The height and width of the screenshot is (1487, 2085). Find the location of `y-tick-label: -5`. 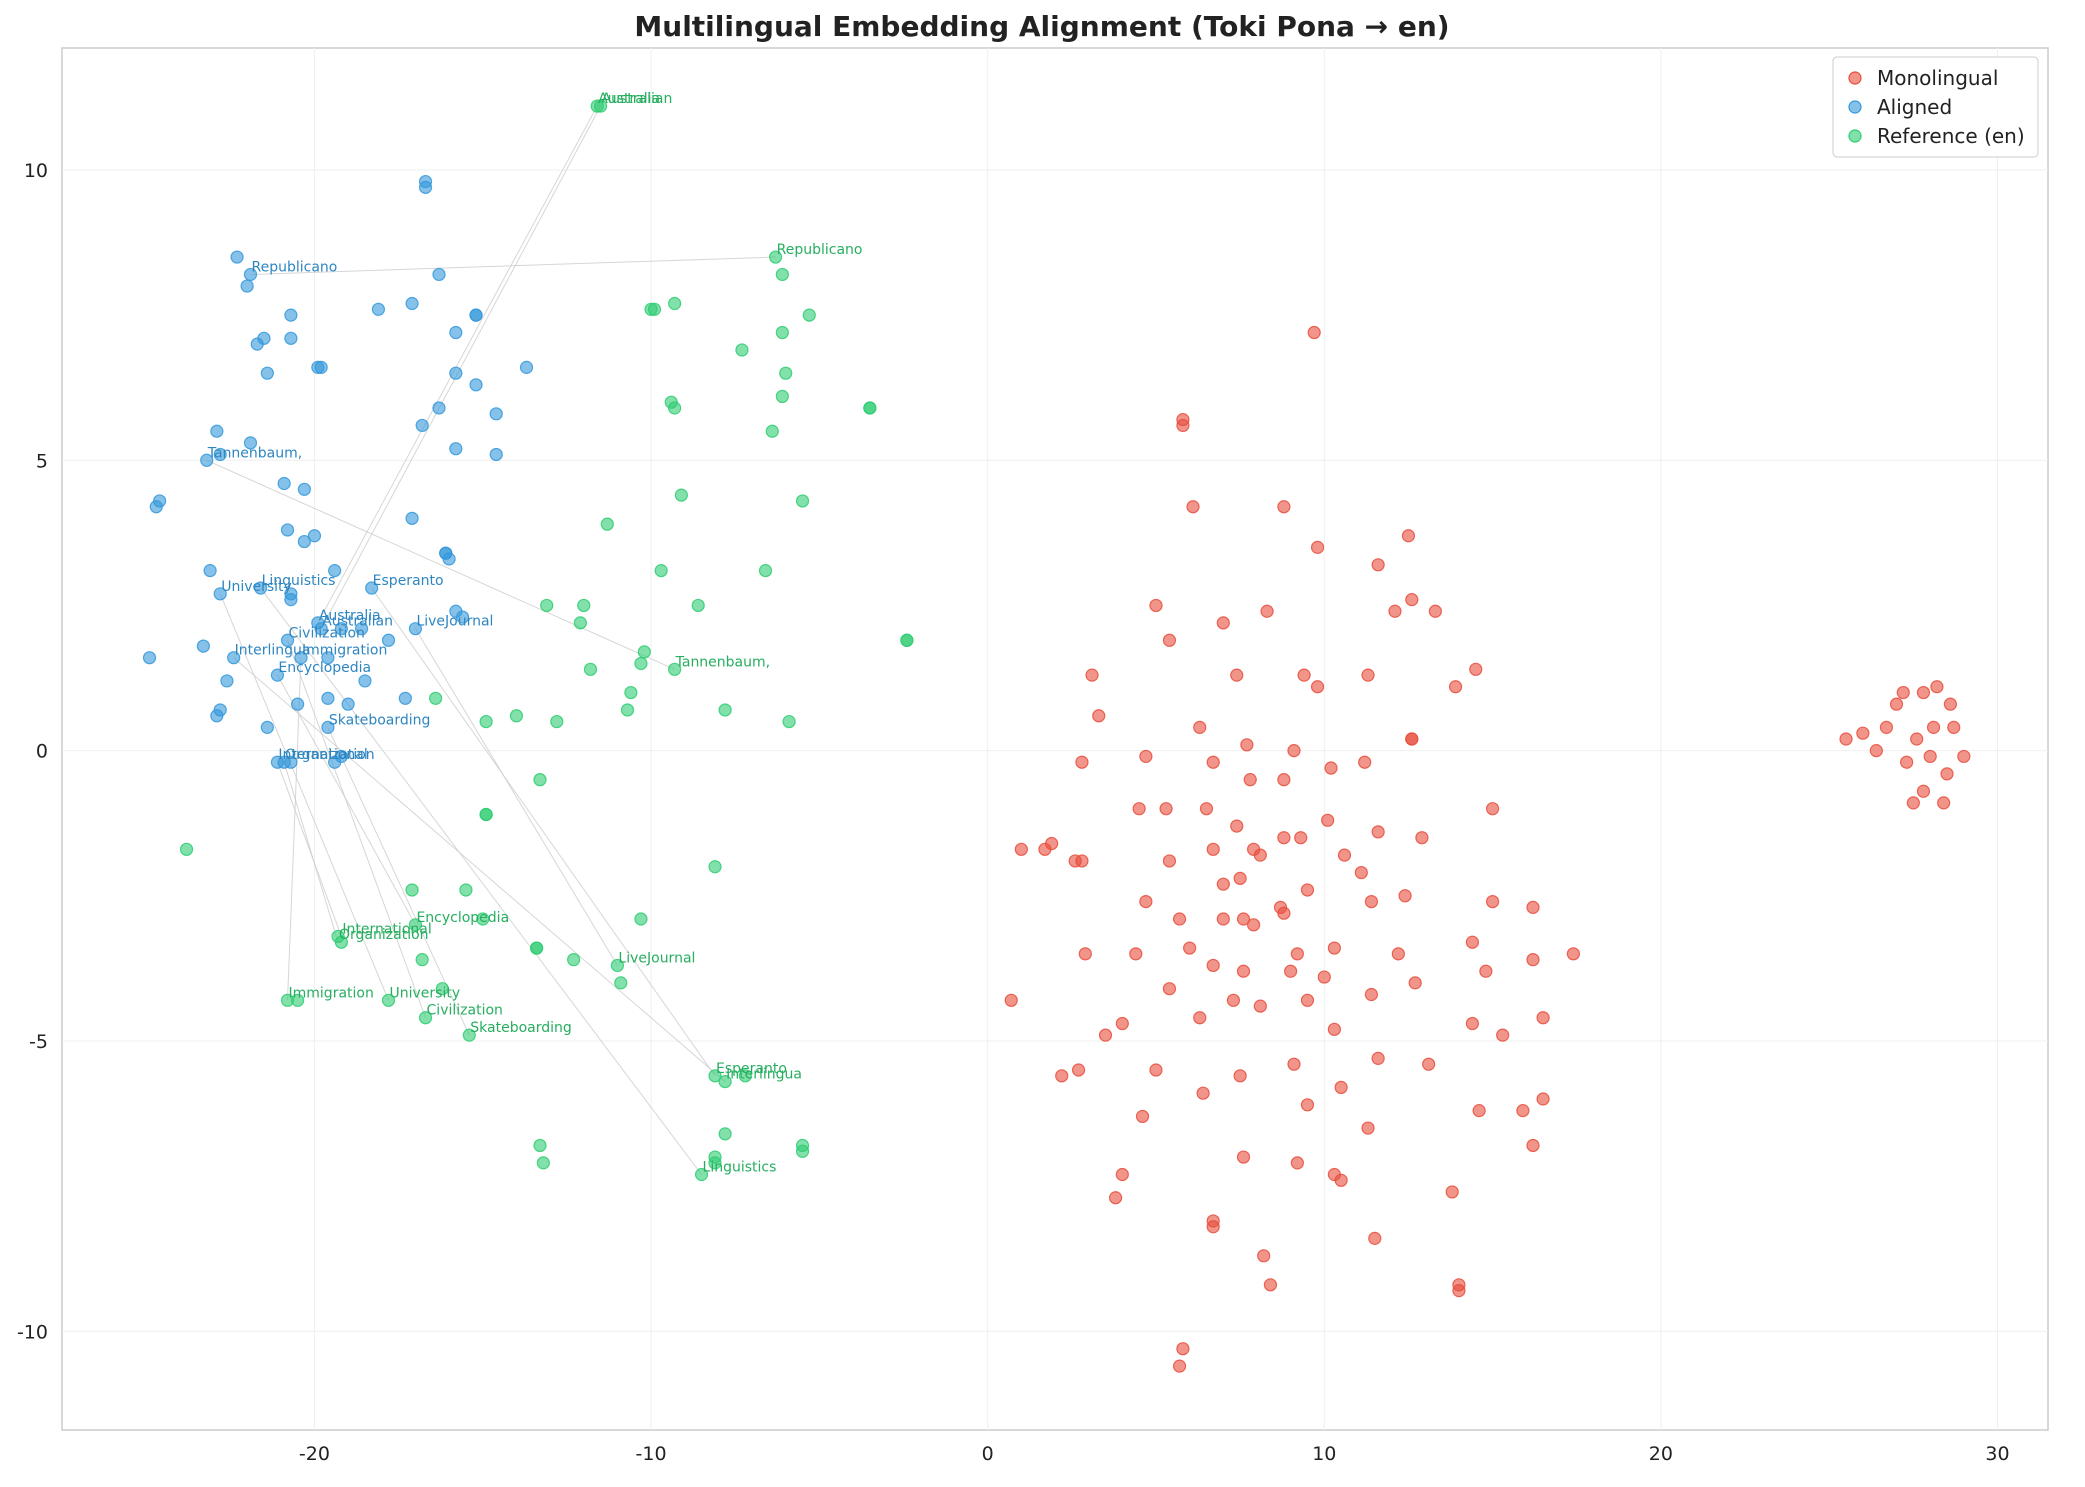

y-tick-label: -5 is located at coordinates (38, 1042).